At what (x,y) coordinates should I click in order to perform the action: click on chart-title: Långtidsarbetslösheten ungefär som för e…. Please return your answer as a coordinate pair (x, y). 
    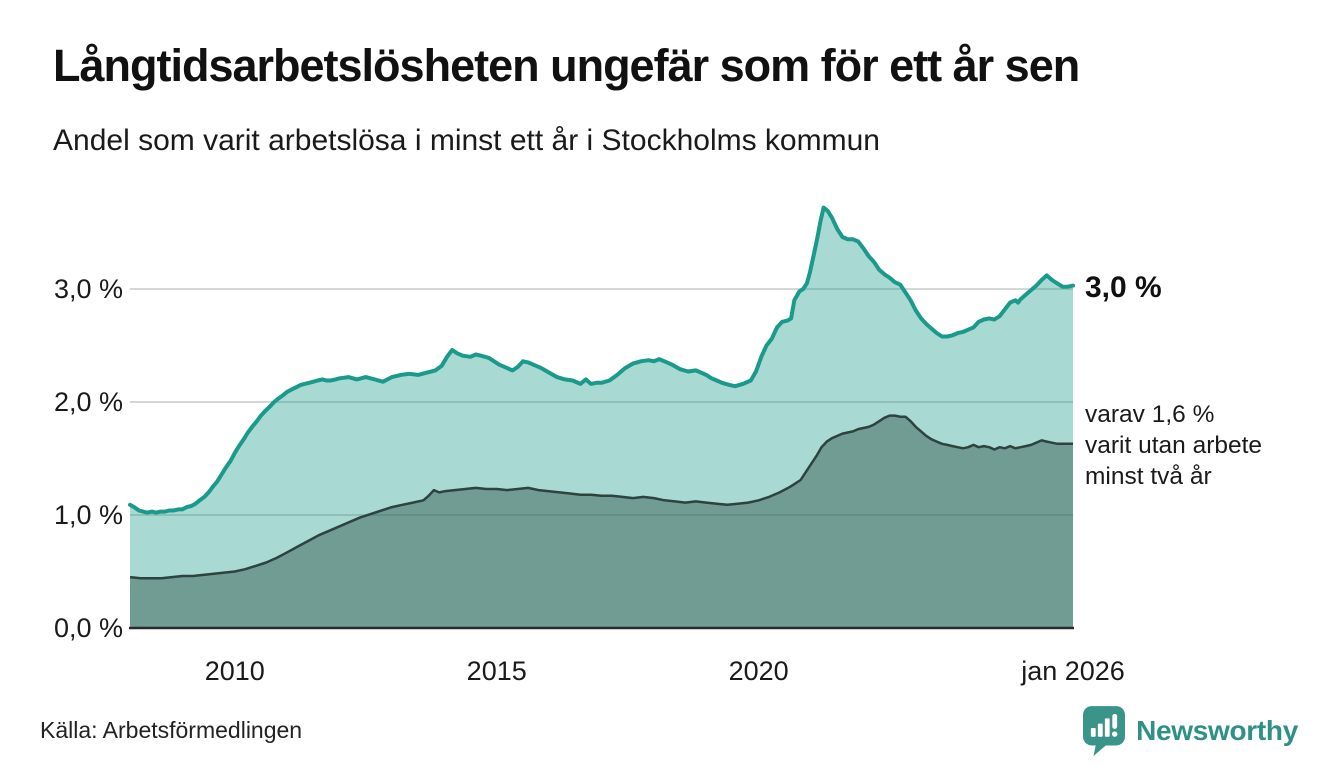
    Looking at the image, I should click on (566, 65).